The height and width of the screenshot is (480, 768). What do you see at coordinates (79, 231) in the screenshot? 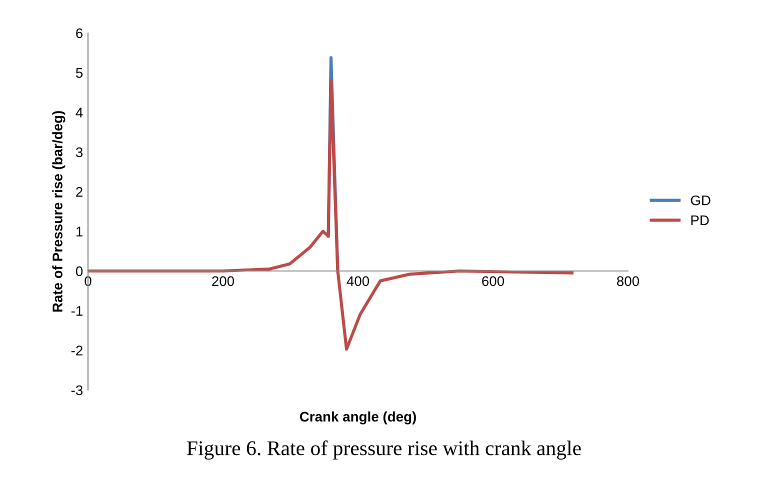
I see `y-tick-label: 1` at bounding box center [79, 231].